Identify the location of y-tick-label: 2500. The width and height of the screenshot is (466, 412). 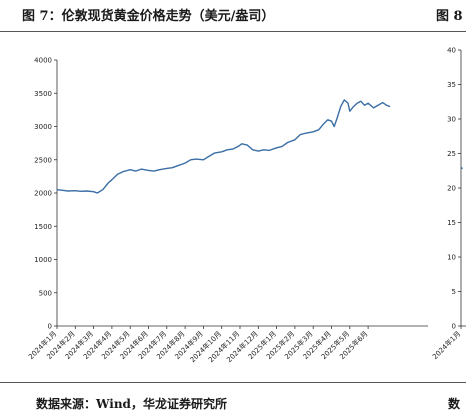
(43, 160).